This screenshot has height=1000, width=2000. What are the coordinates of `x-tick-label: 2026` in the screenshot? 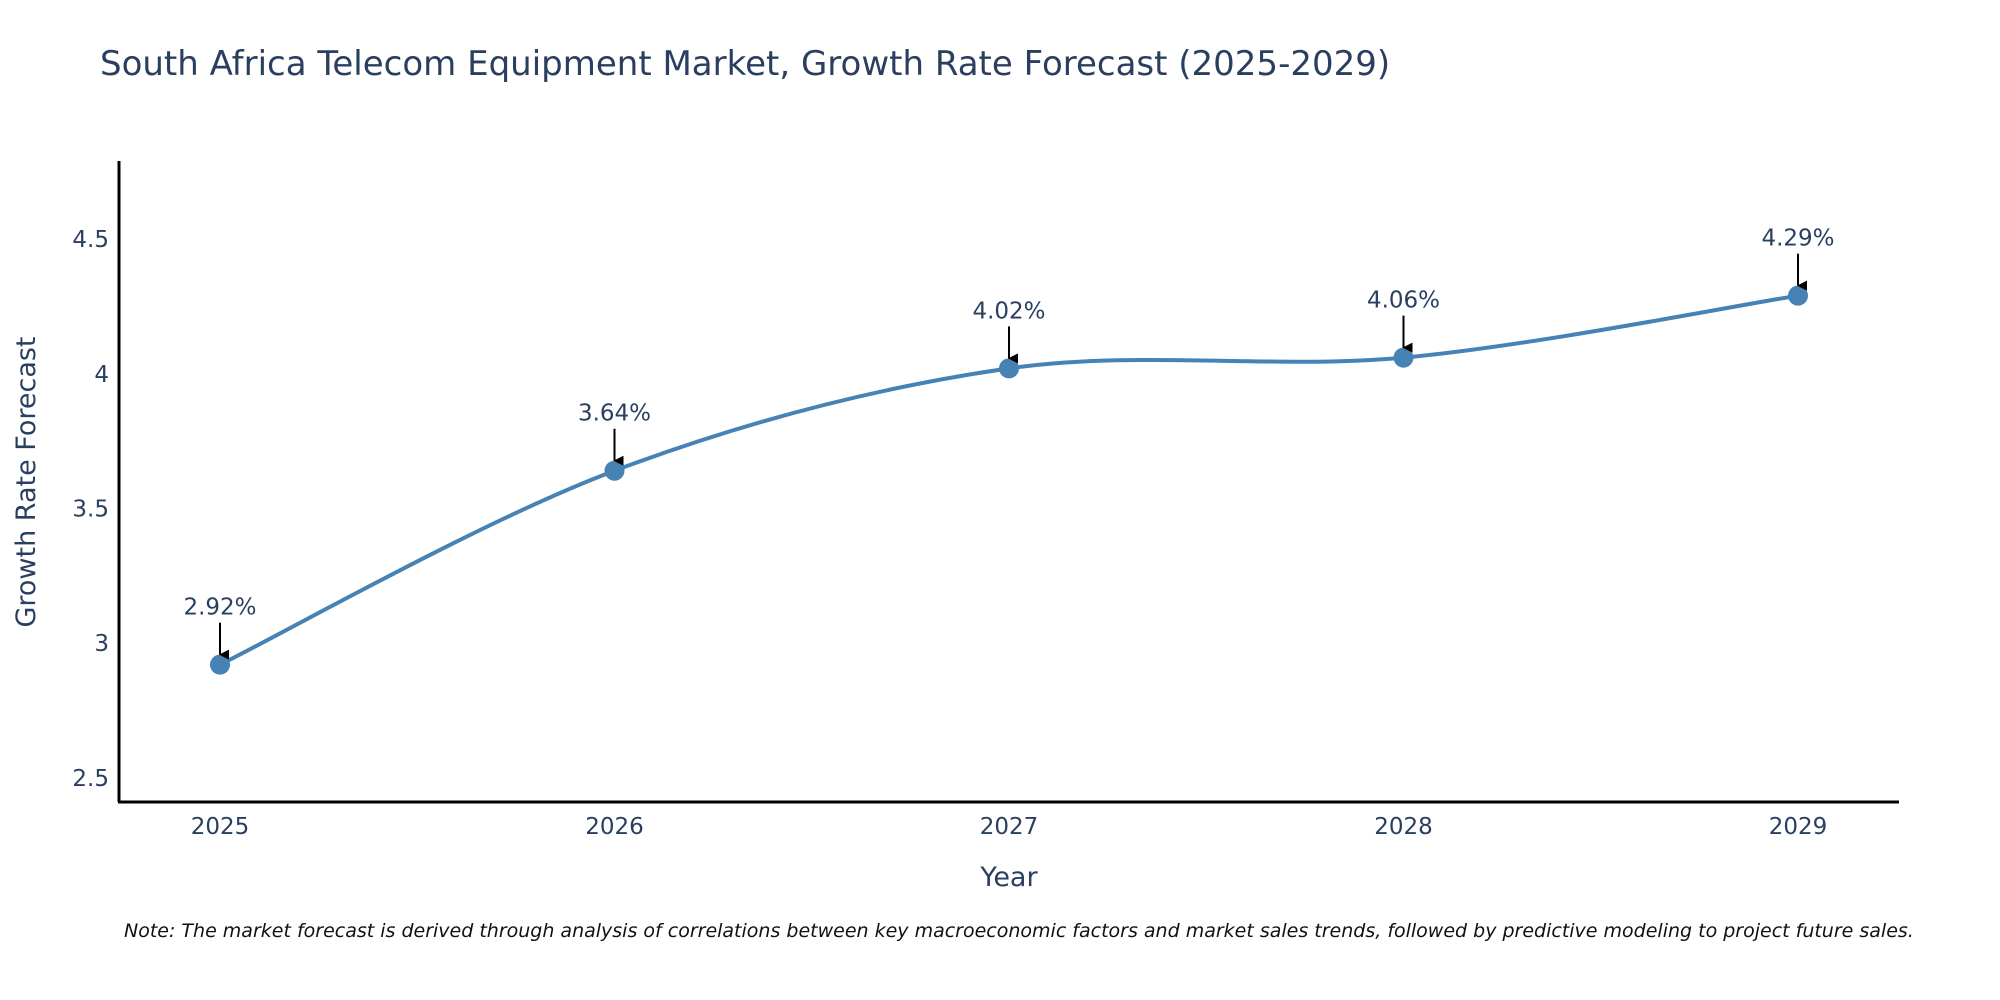 It's located at (614, 827).